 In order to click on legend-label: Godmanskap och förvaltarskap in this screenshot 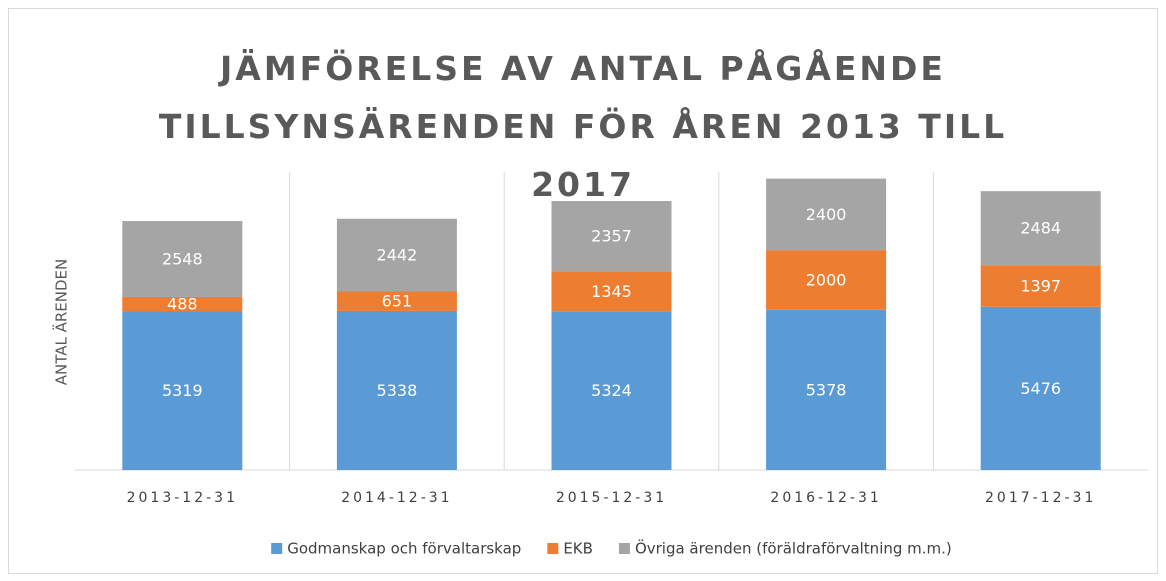, I will do `click(404, 549)`.